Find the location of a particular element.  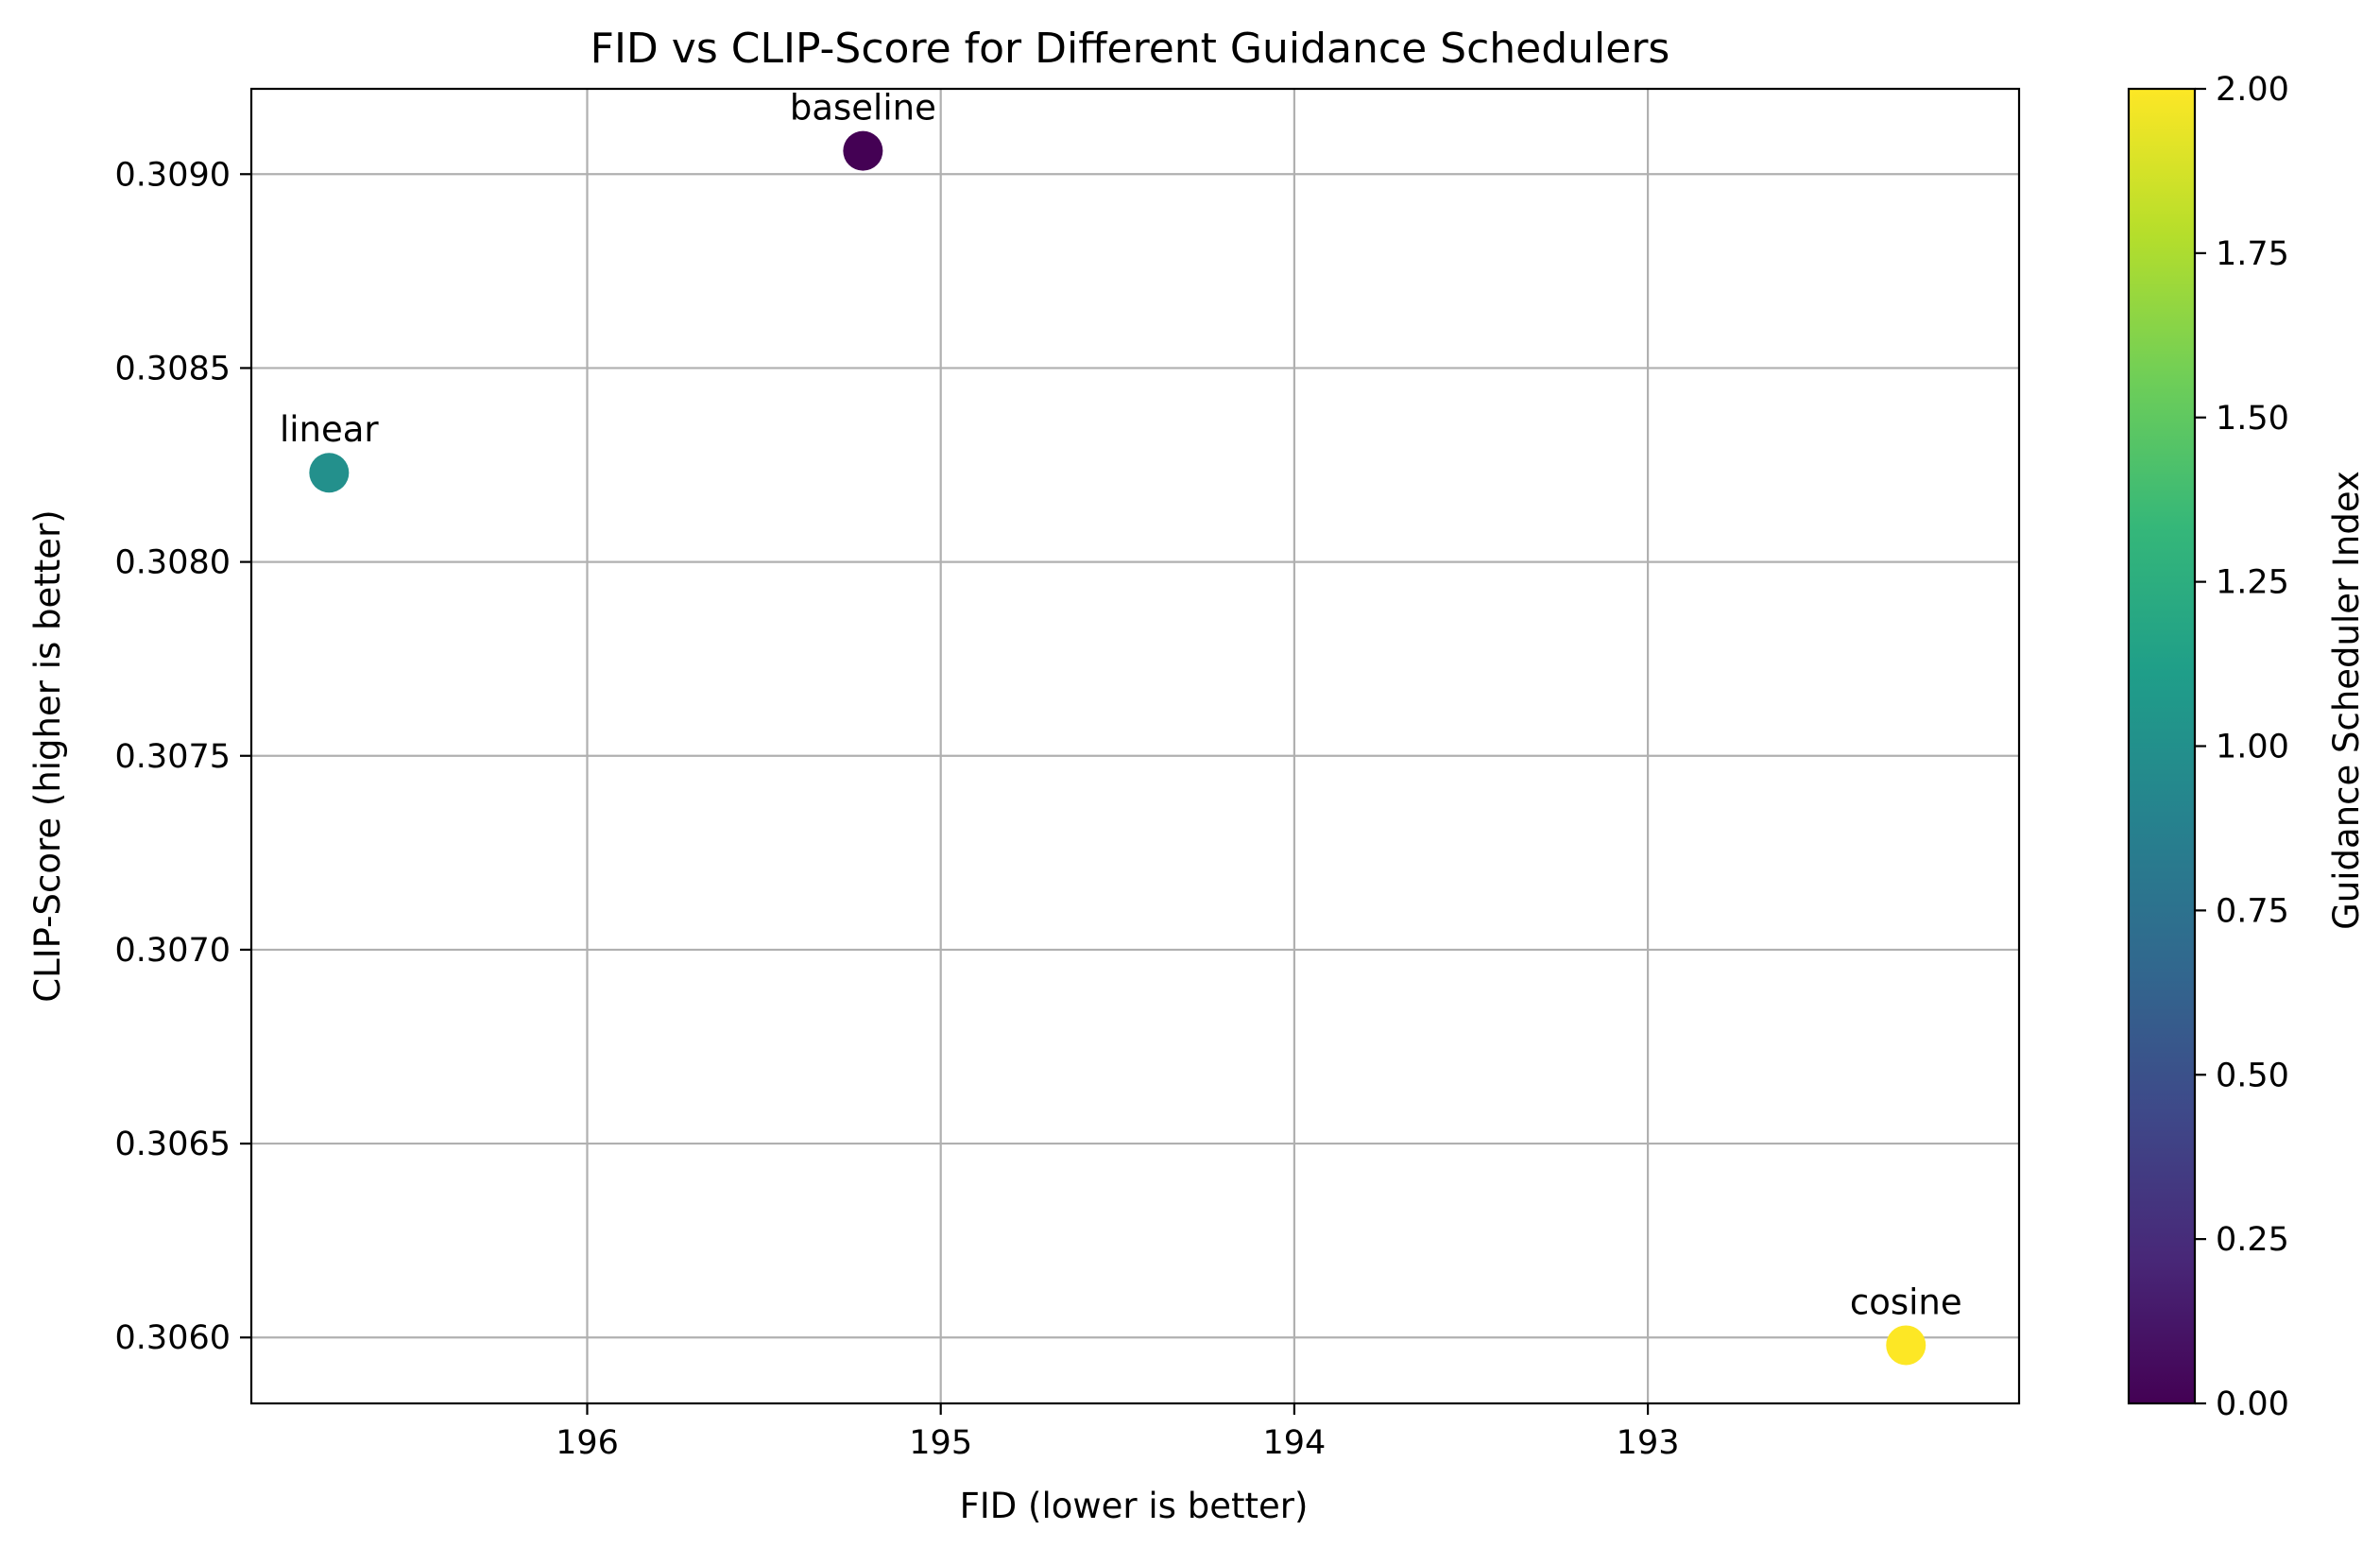

colorbar-gradient is located at coordinates (2162, 746).